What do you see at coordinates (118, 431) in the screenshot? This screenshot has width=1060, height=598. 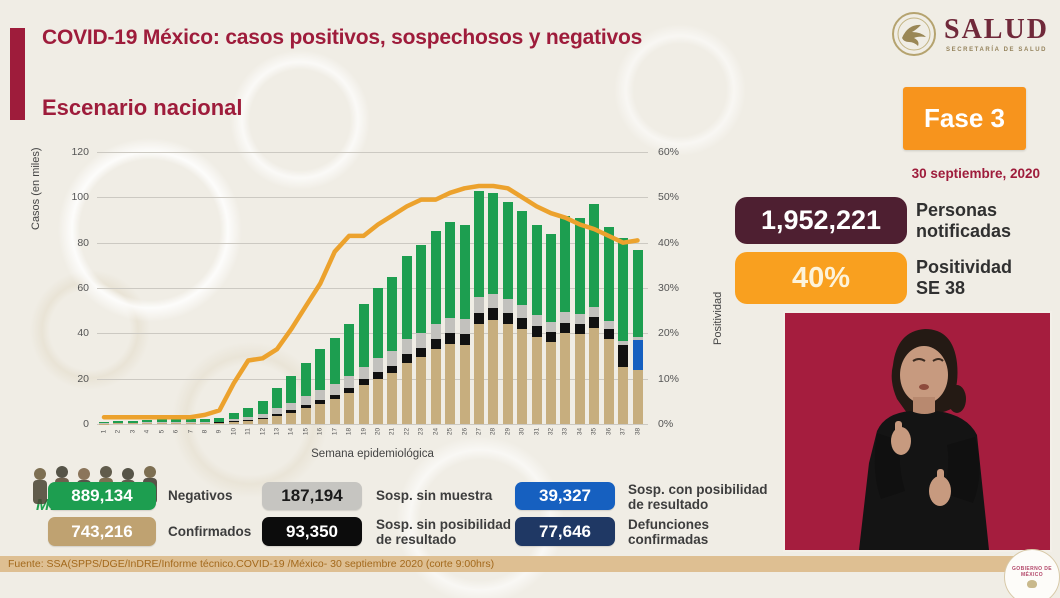 I see `x-tick-week-2: 2` at bounding box center [118, 431].